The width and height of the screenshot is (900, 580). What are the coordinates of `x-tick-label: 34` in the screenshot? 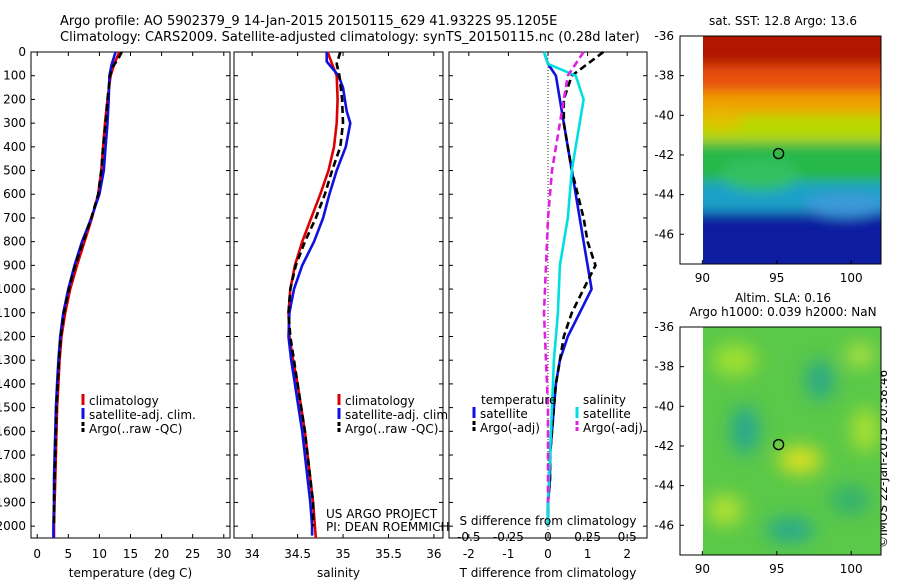 It's located at (252, 554).